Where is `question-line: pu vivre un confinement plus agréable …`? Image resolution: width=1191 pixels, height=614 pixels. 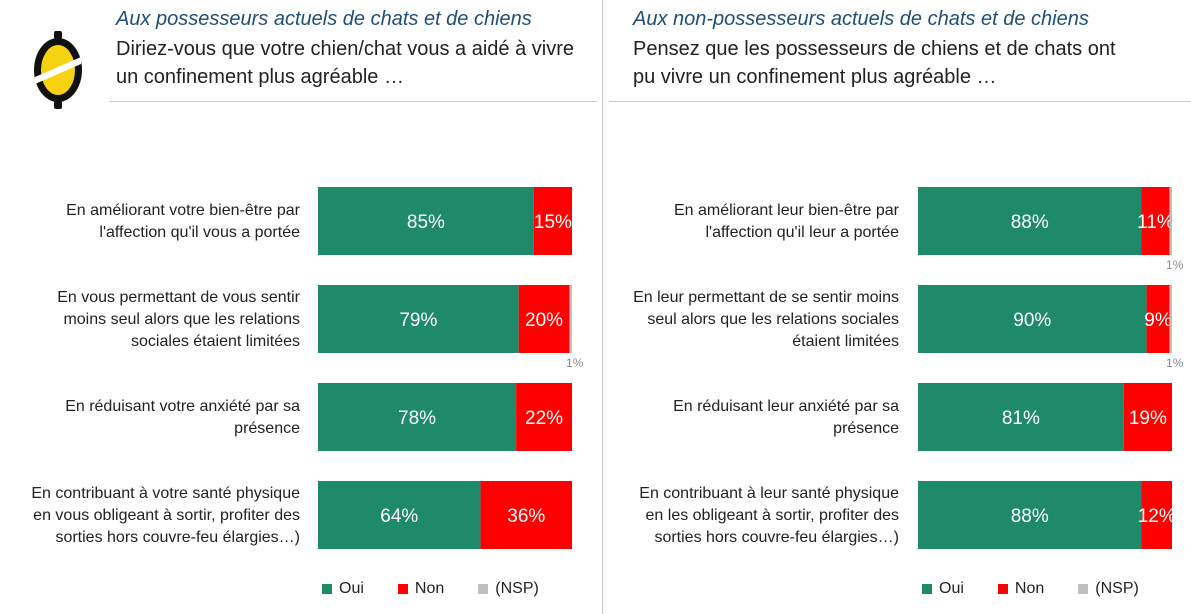 question-line: pu vivre un confinement plus agréable … is located at coordinates (815, 77).